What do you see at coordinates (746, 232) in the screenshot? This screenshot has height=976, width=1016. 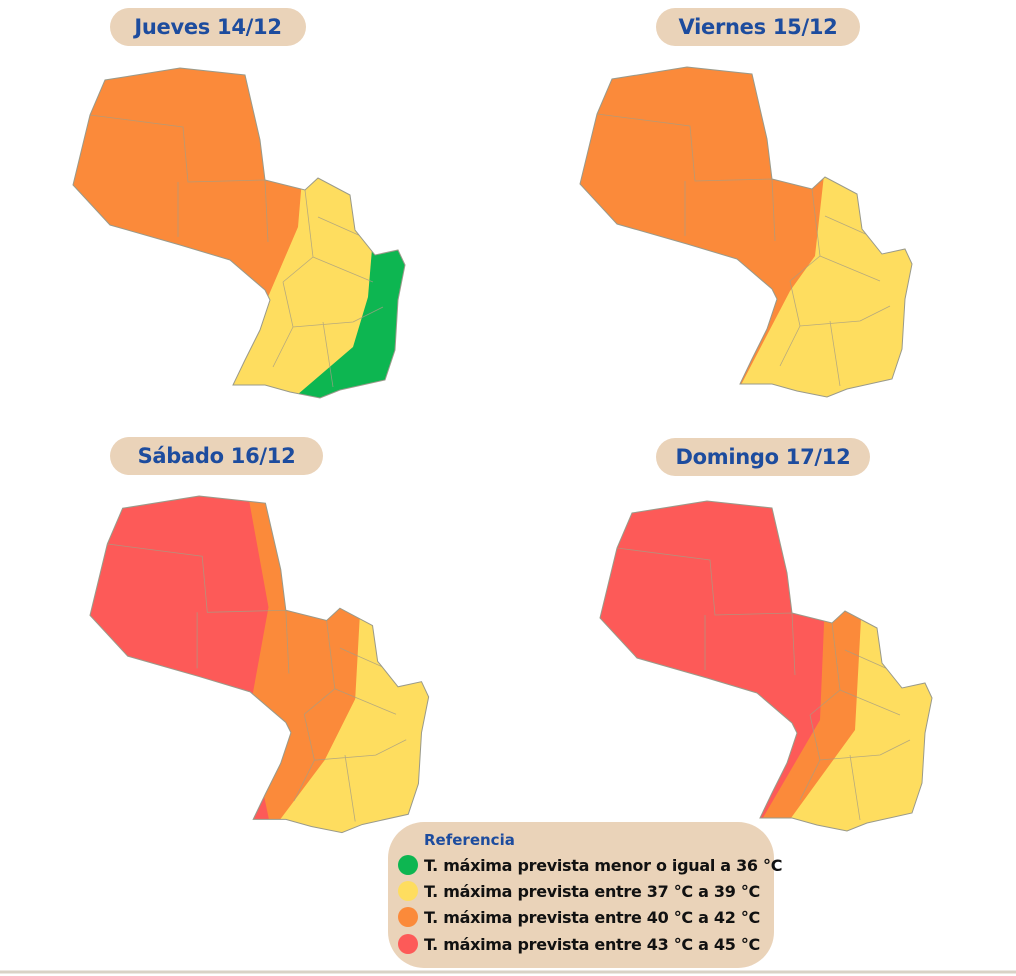 I see `map-viernes` at bounding box center [746, 232].